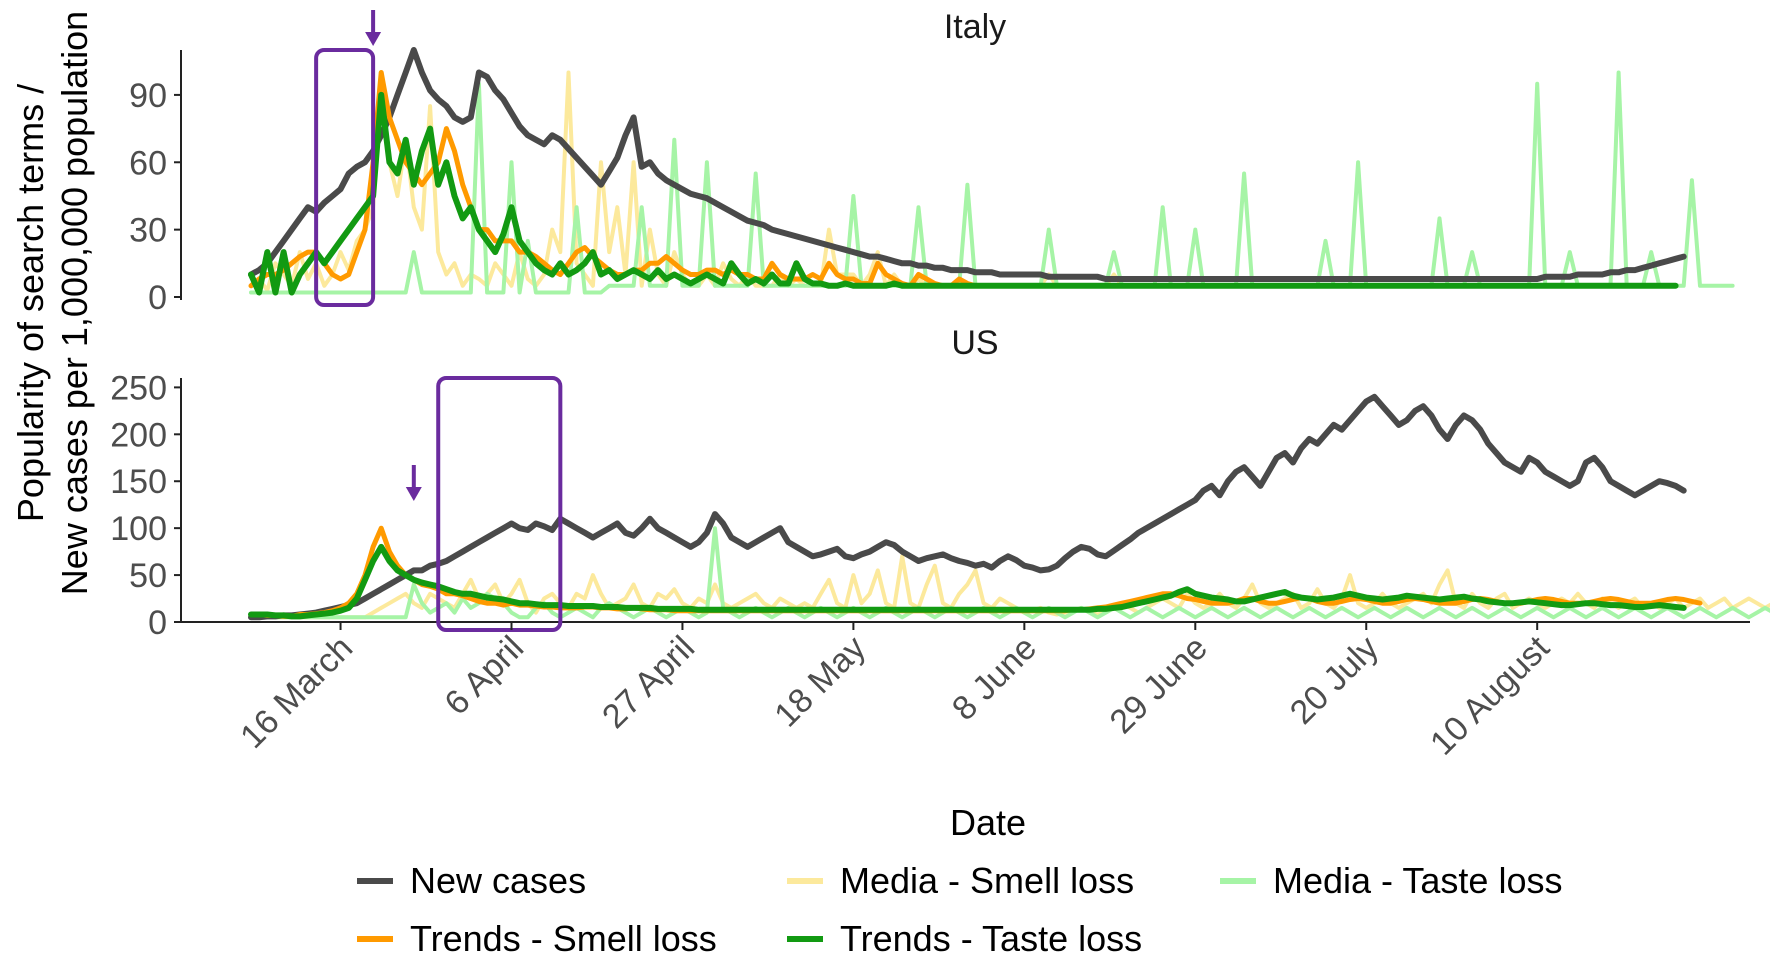  What do you see at coordinates (296, 692) in the screenshot?
I see `xtick-label: 16 March` at bounding box center [296, 692].